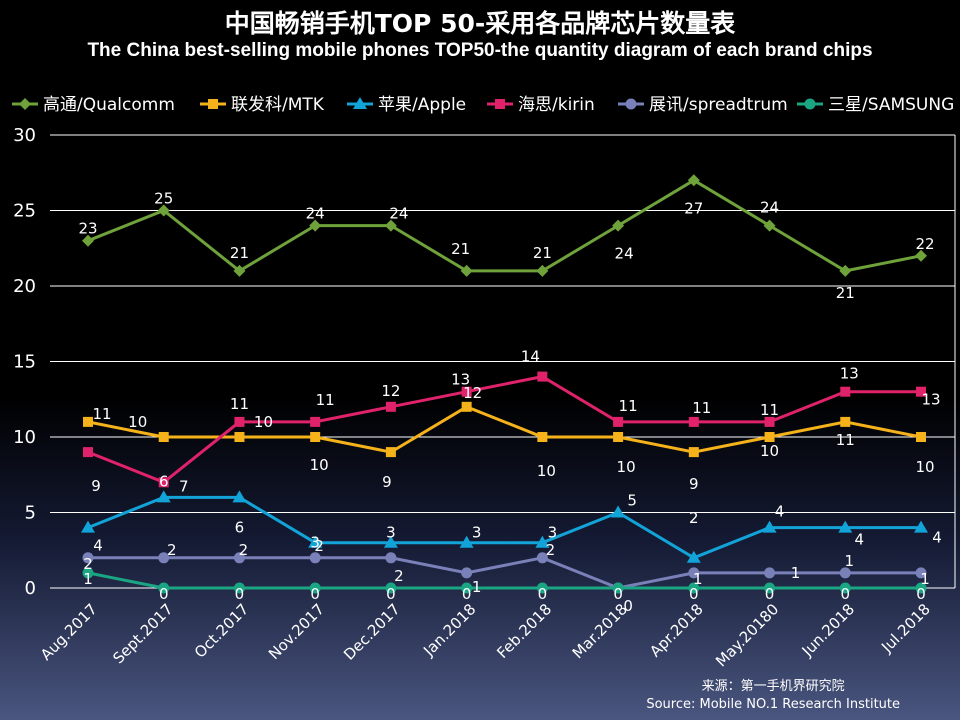 The image size is (960, 720). I want to click on data-label: 23, so click(87, 229).